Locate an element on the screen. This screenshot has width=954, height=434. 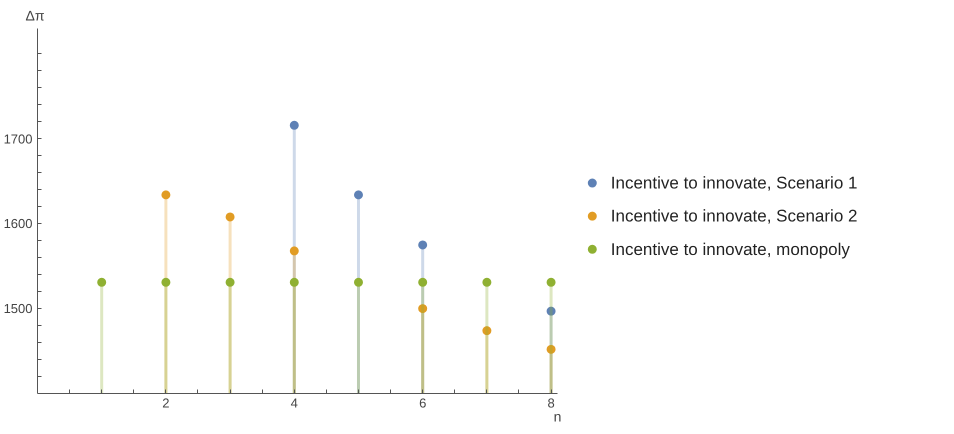
legend-label: Incentive to innovate, monopoly is located at coordinates (730, 249).